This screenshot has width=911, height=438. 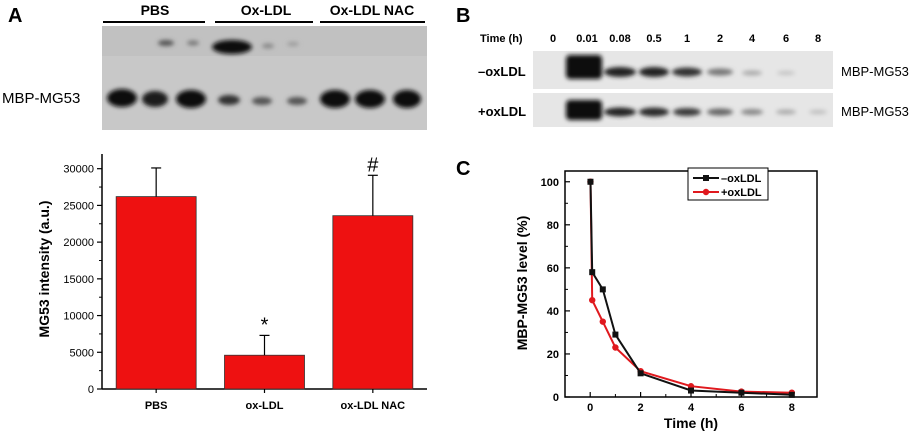 I want to click on panel-b-label: B, so click(x=463, y=16).